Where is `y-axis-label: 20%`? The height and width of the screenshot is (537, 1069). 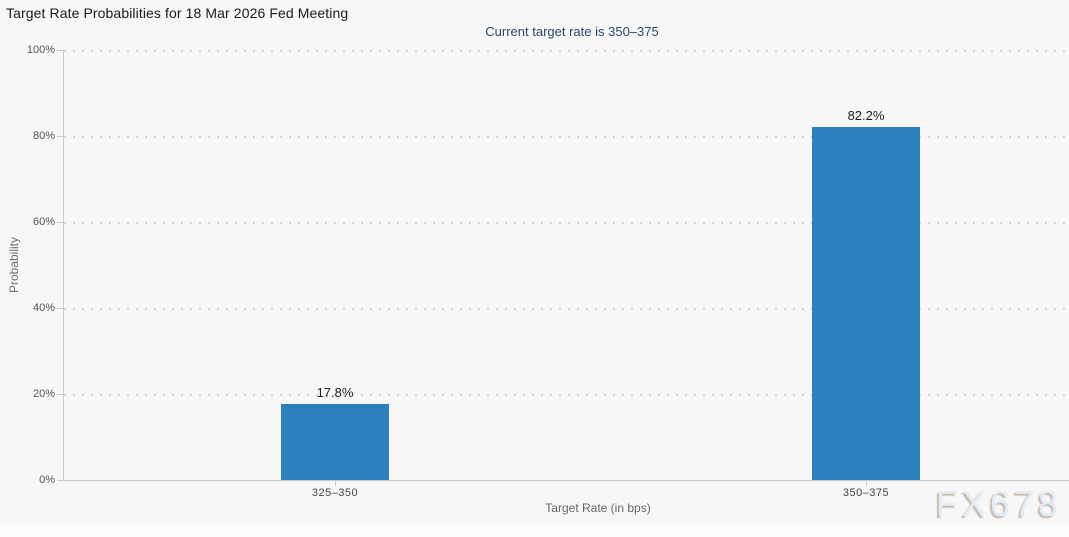 y-axis-label: 20% is located at coordinates (43, 394).